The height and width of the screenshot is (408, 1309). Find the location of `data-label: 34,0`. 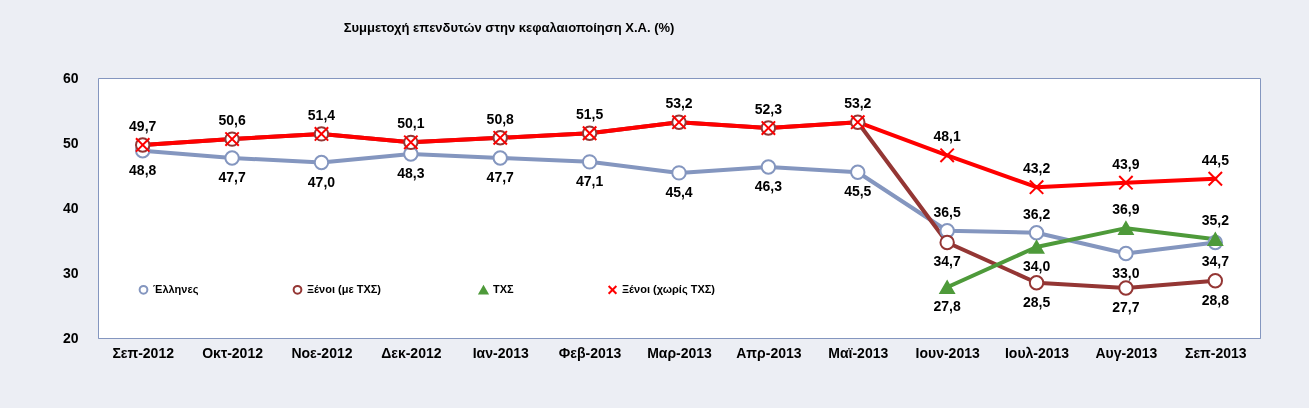

data-label: 34,0 is located at coordinates (1036, 266).